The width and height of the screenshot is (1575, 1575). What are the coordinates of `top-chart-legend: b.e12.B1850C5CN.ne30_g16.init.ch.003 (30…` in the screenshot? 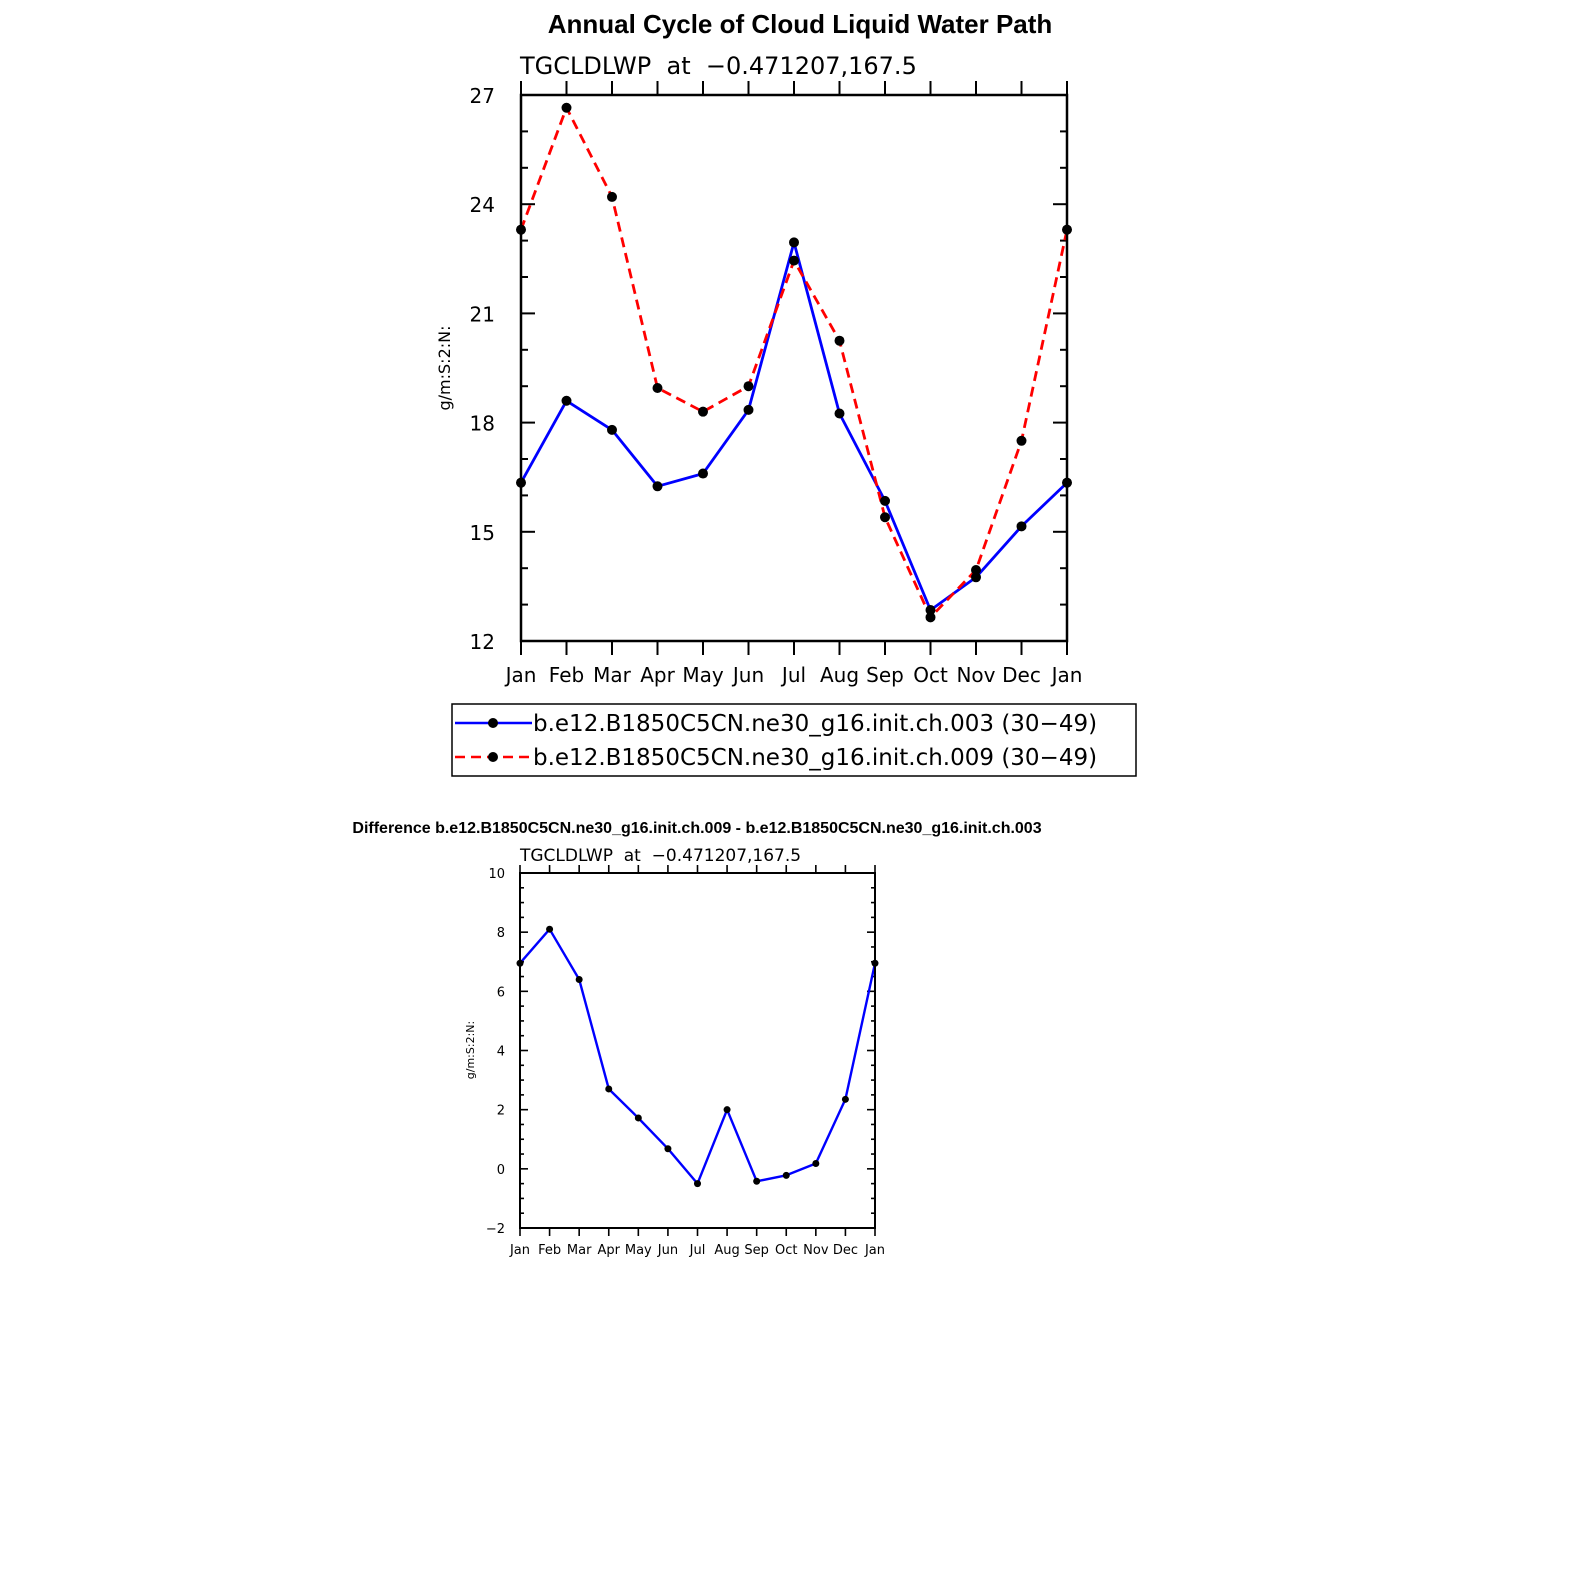 It's located at (794, 740).